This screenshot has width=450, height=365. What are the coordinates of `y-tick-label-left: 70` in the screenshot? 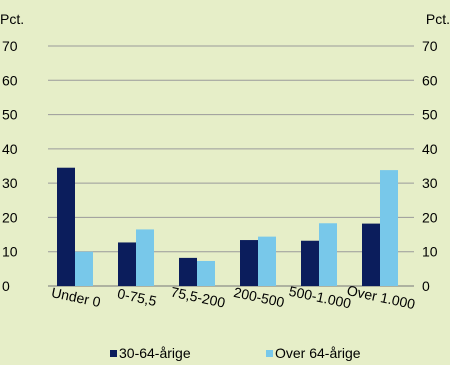 It's located at (10, 46).